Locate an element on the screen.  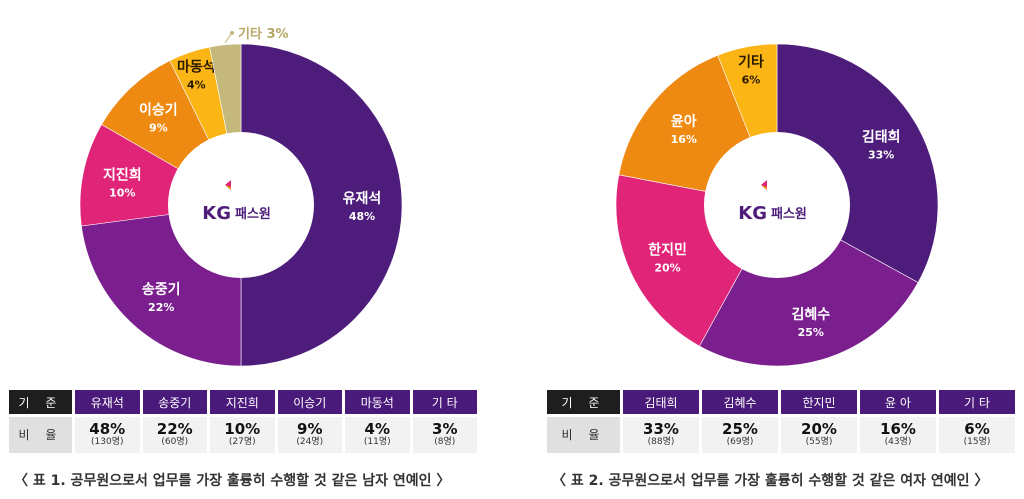
percent-value: 9% is located at coordinates (310, 429).